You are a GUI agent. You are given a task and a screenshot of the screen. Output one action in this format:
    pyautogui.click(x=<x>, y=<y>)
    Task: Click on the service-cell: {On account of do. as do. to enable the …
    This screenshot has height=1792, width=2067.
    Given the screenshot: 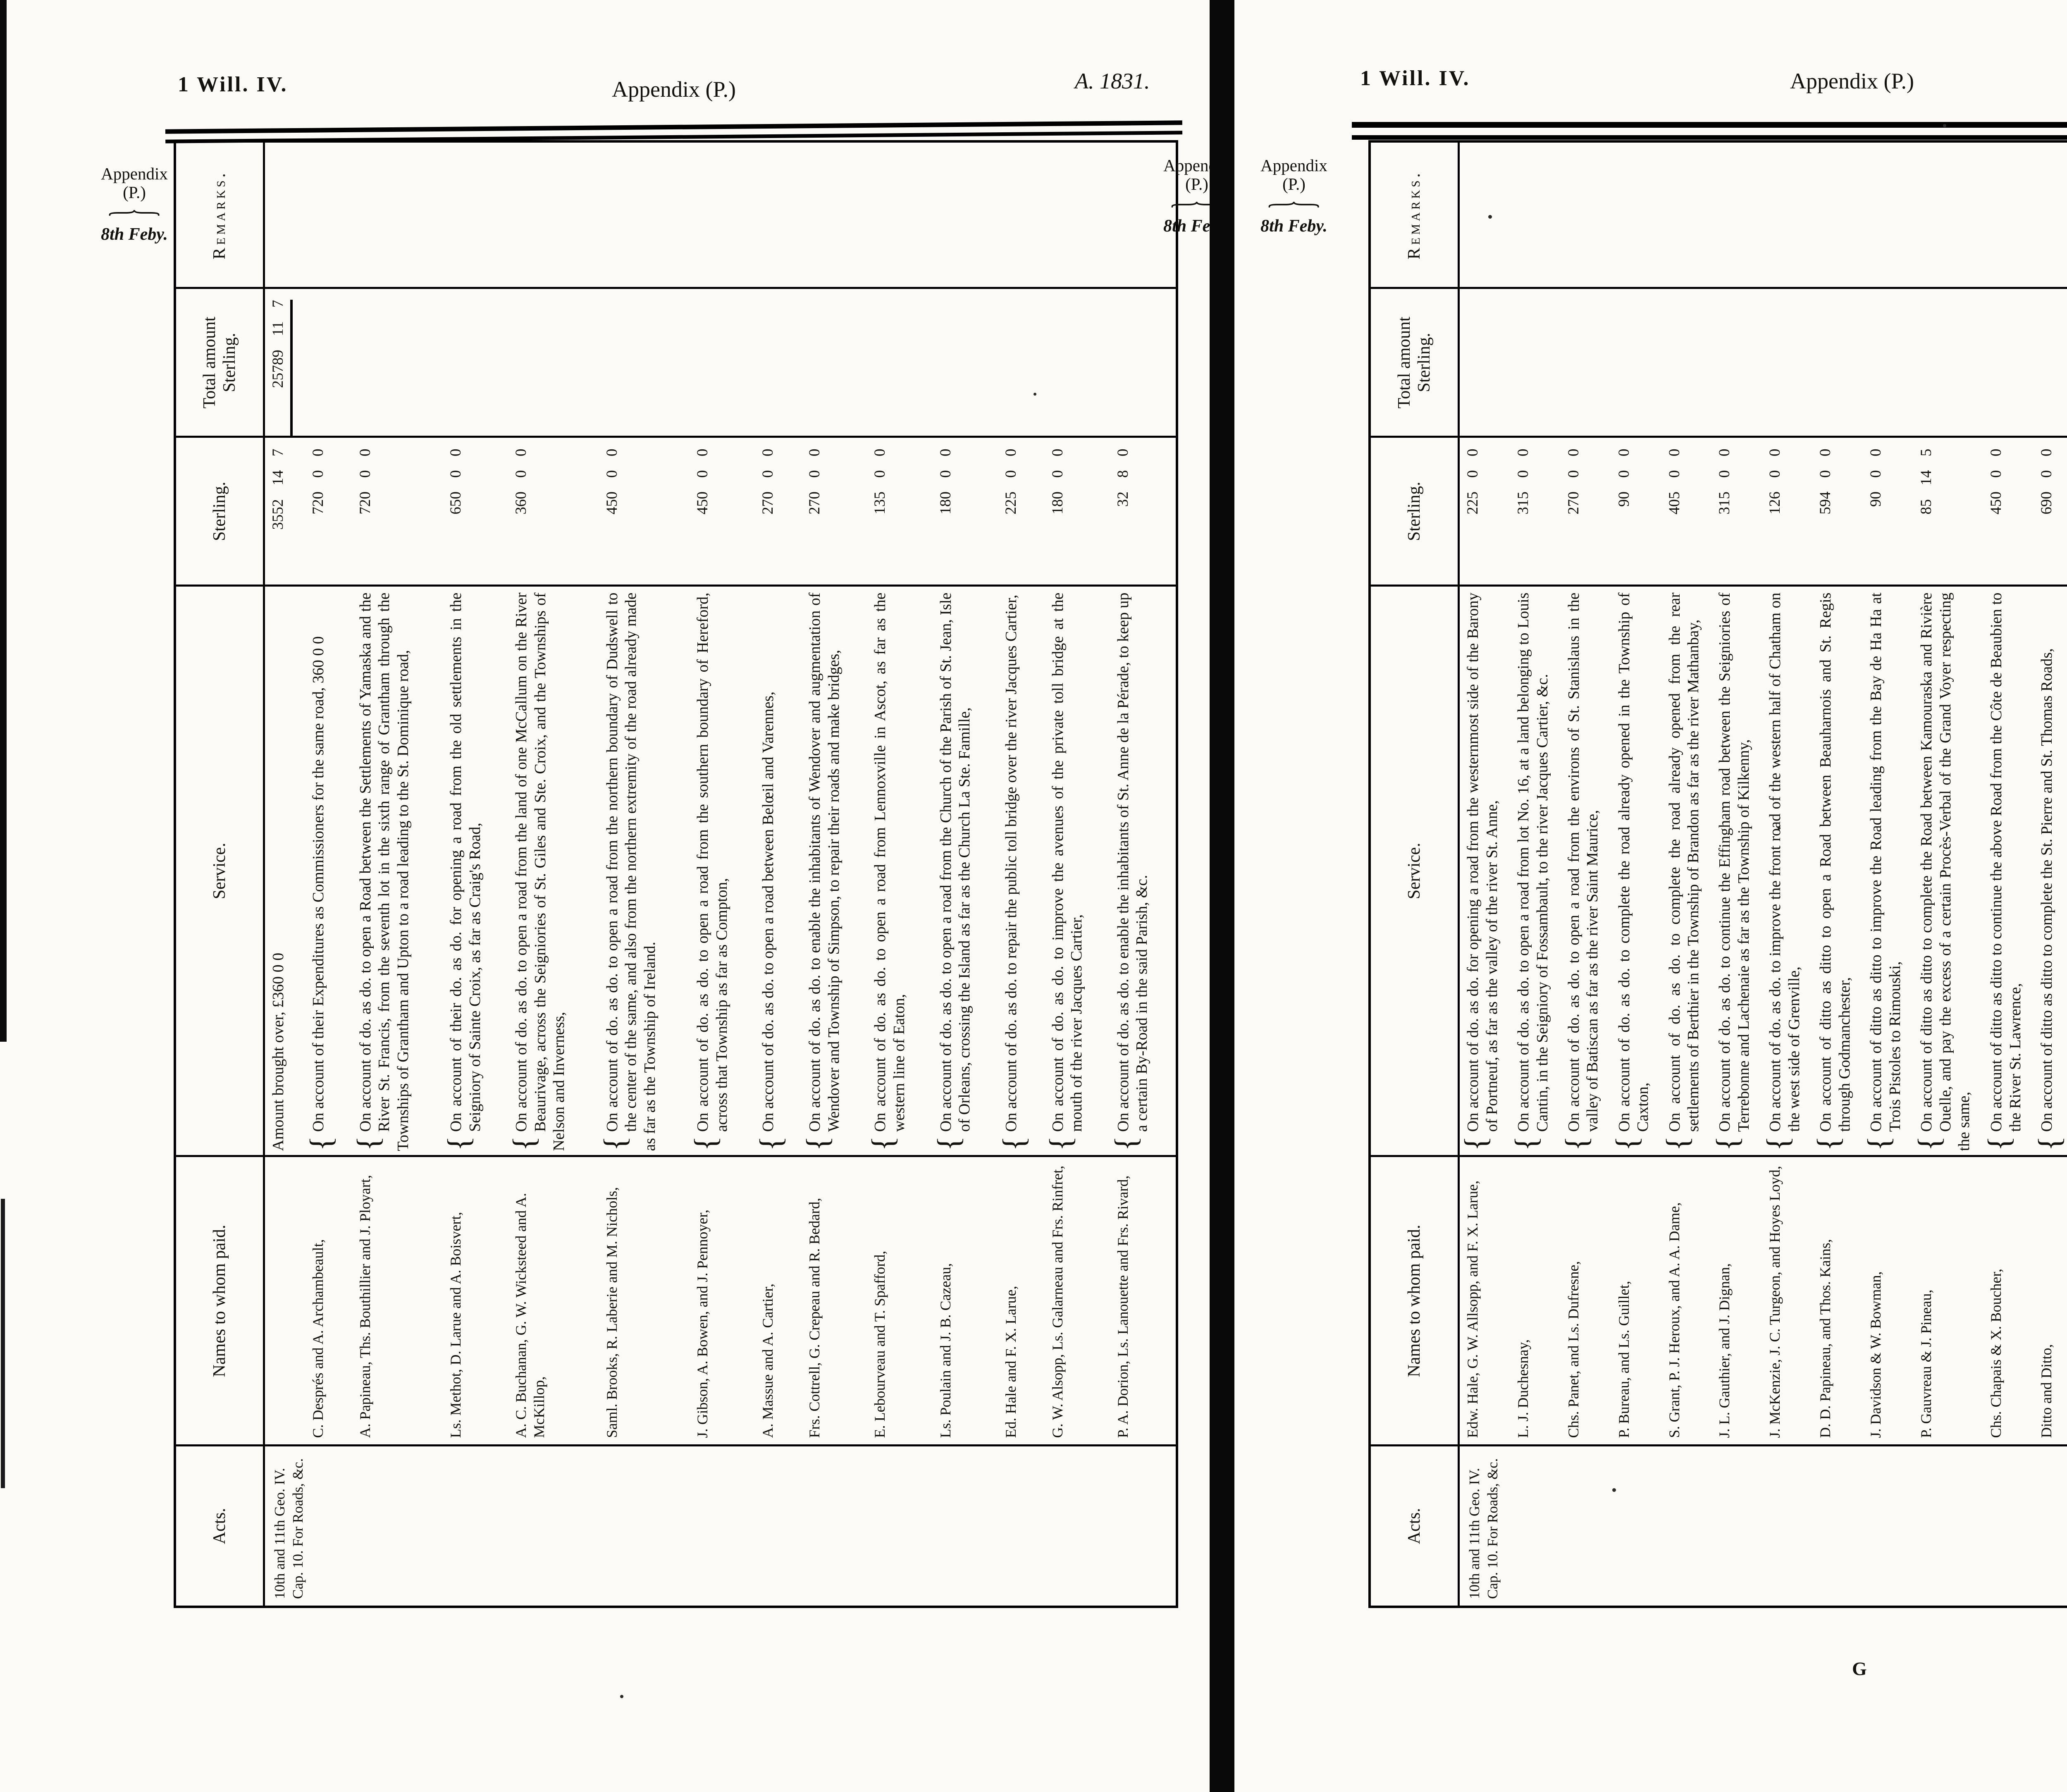 What is the action you would take?
    pyautogui.click(x=833, y=871)
    